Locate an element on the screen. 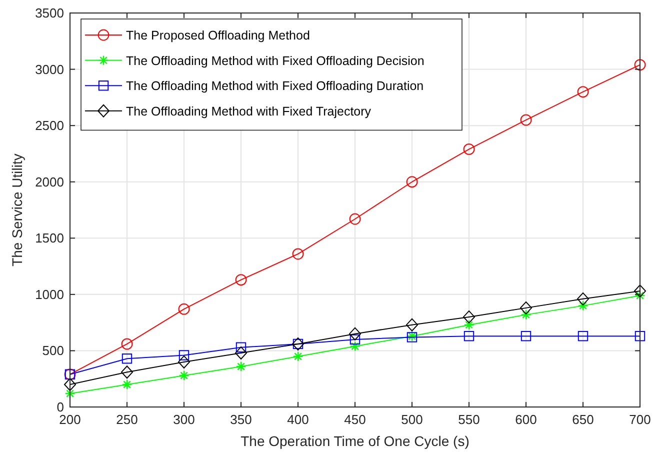 The width and height of the screenshot is (661, 455). y-tick-label: 2000 is located at coordinates (49, 182).